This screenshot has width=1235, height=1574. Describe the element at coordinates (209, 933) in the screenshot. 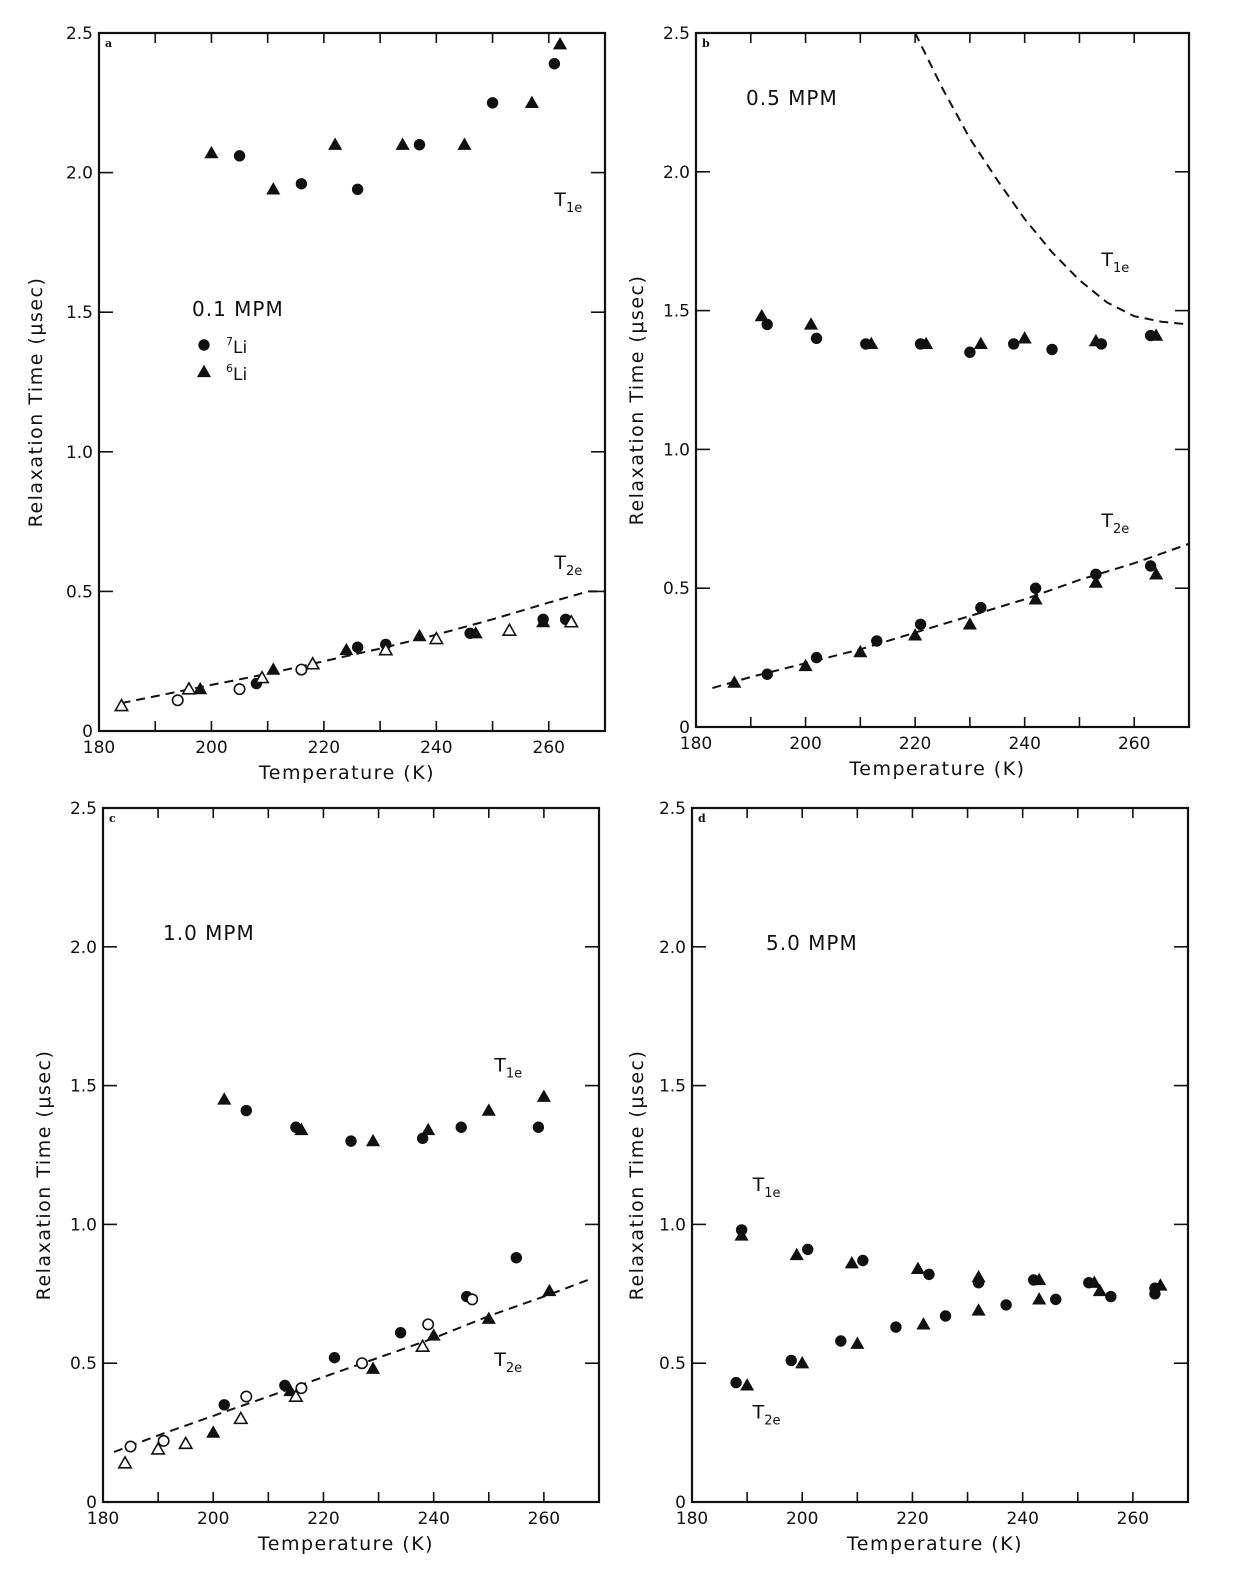

I see `concentration-label: 1.0 MPM` at that location.